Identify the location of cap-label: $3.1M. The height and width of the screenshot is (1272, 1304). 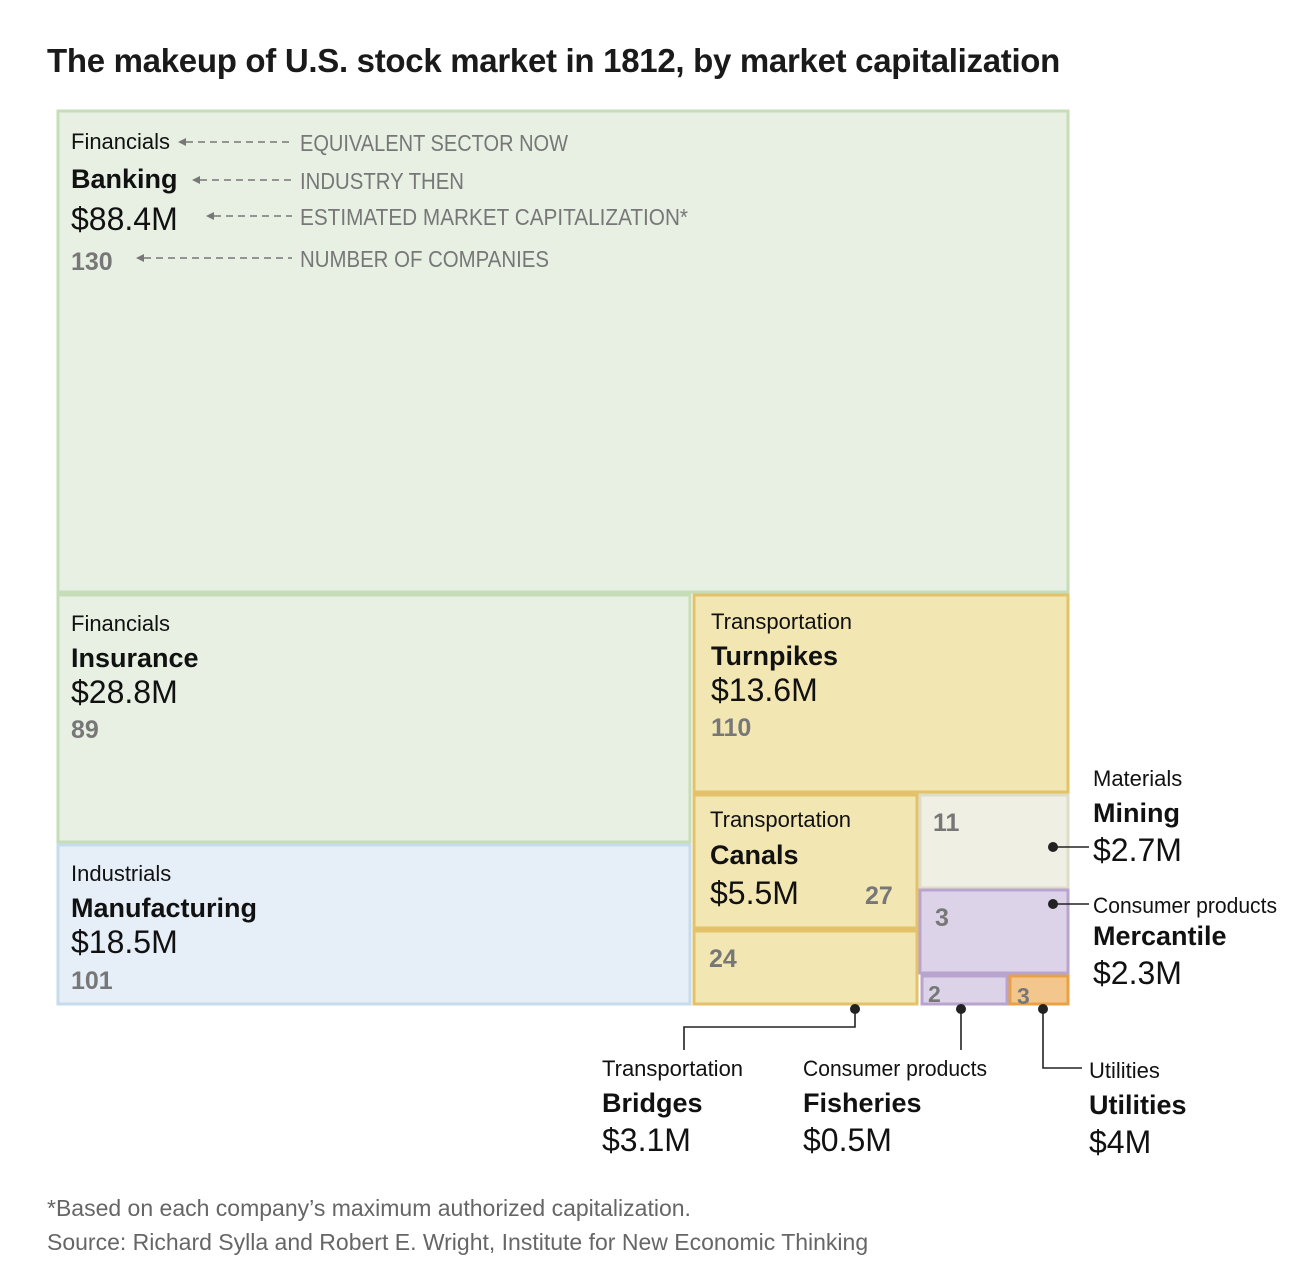
(646, 1140).